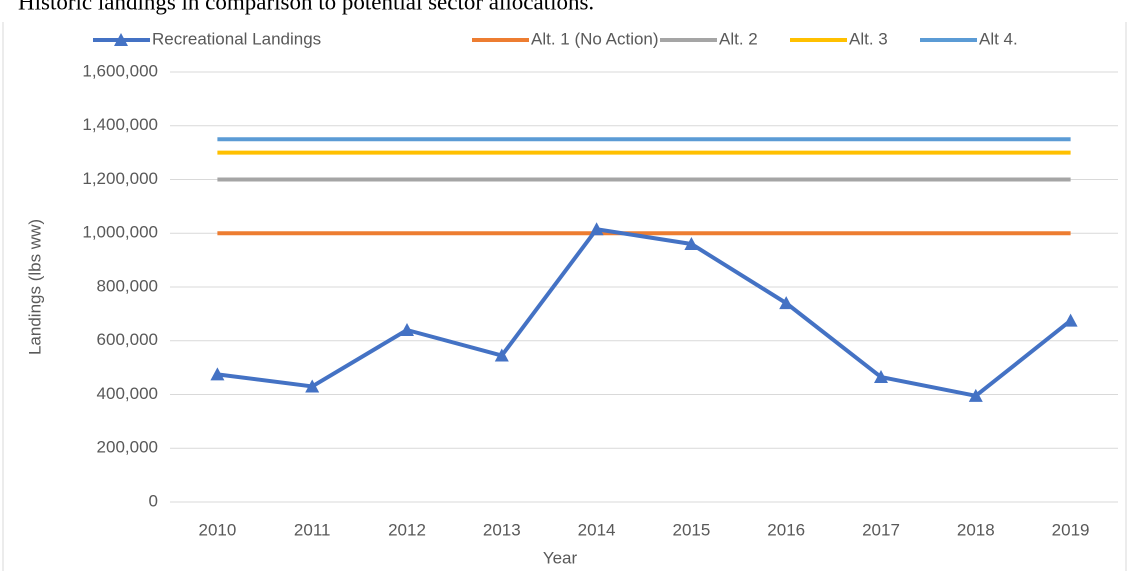 The width and height of the screenshot is (1129, 571). Describe the element at coordinates (127, 285) in the screenshot. I see `y-tick-label: 800,000` at that location.